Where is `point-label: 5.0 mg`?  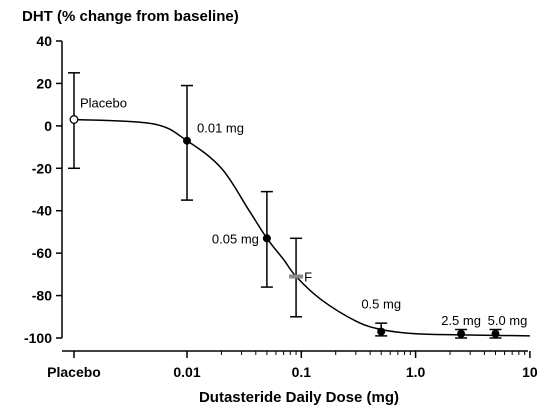 point-label: 5.0 mg is located at coordinates (508, 320).